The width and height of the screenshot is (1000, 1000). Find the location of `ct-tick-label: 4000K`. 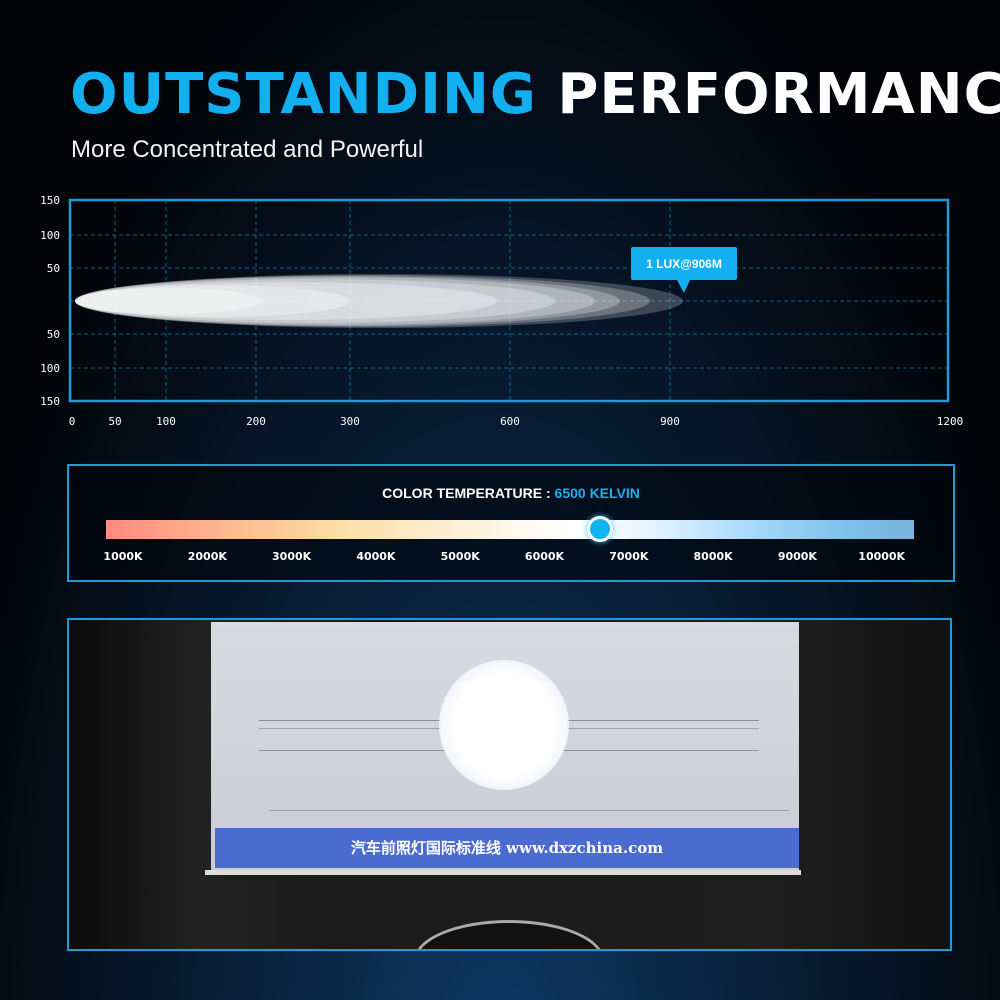

ct-tick-label: 4000K is located at coordinates (376, 556).